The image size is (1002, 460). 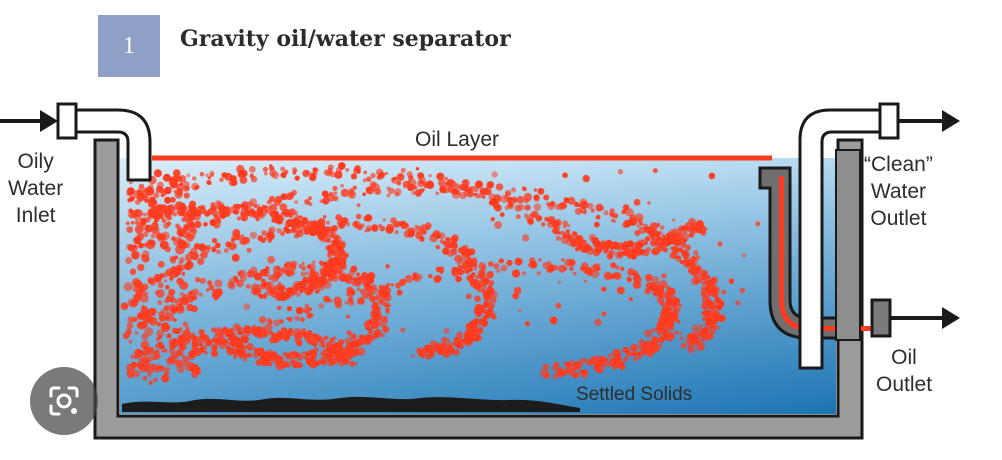 I want to click on settled-solids-layer, so click(x=351, y=404).